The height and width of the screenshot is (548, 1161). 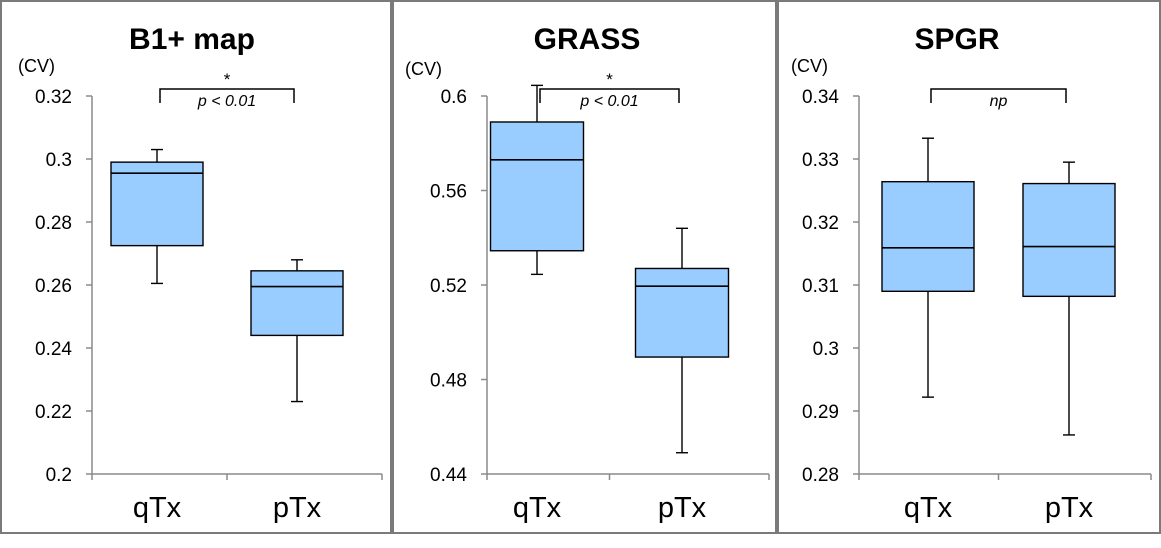 I want to click on y-tick-label: 0.6, so click(x=454, y=97).